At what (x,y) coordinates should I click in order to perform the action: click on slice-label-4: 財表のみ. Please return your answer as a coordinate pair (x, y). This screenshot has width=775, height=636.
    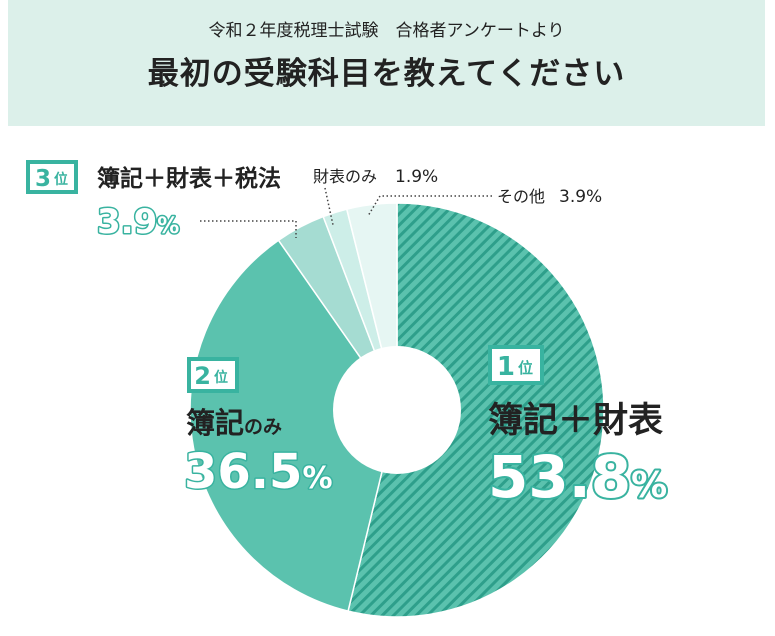
    Looking at the image, I should click on (345, 176).